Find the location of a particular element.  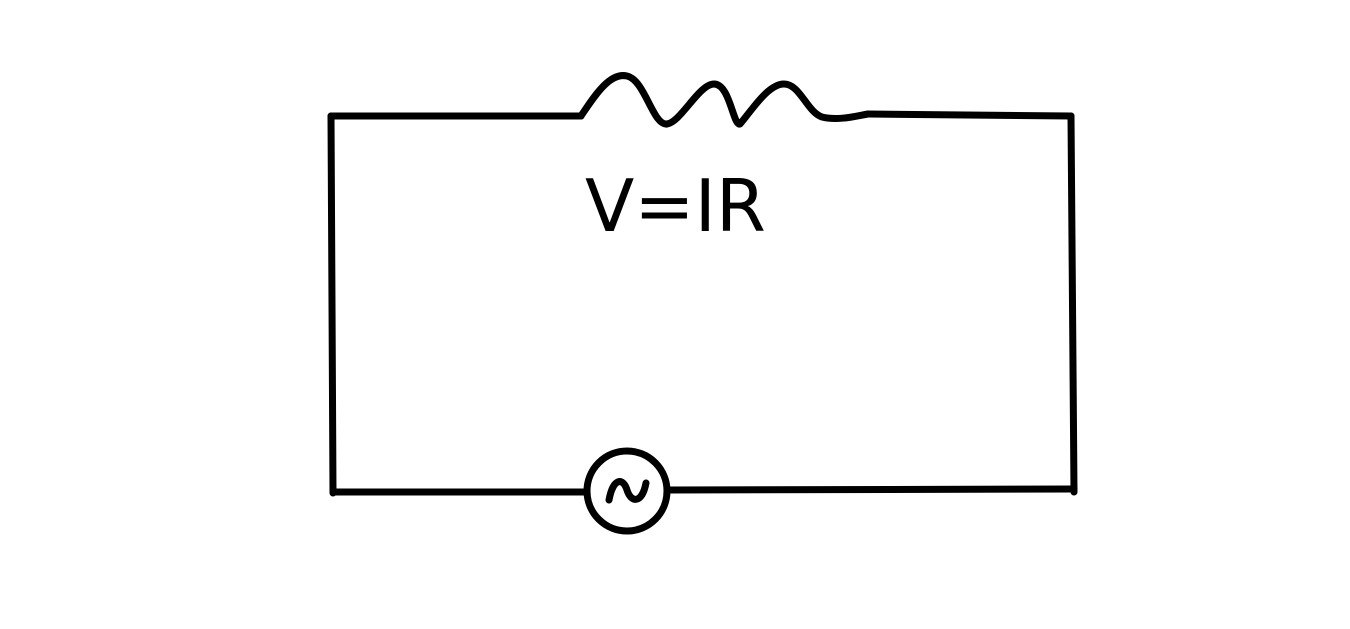

sine-wave-icon is located at coordinates (627, 491).